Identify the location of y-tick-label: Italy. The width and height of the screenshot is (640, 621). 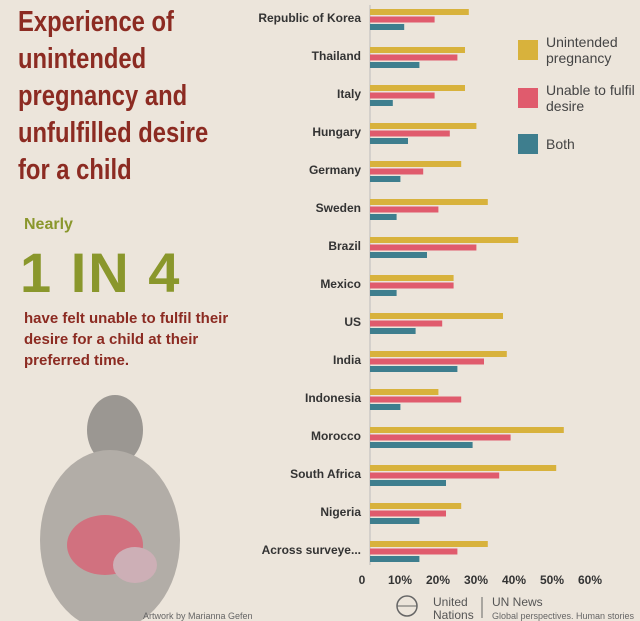
(349, 94).